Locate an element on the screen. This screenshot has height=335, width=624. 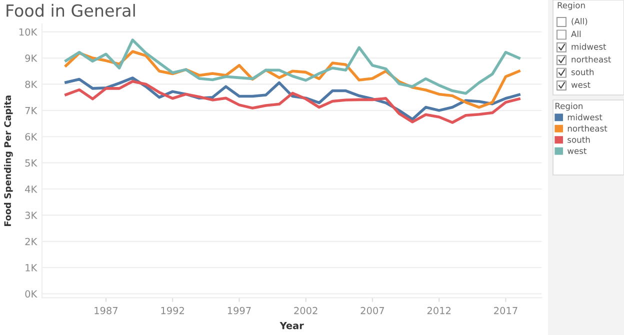
x-tick-label: 1992 is located at coordinates (172, 310).